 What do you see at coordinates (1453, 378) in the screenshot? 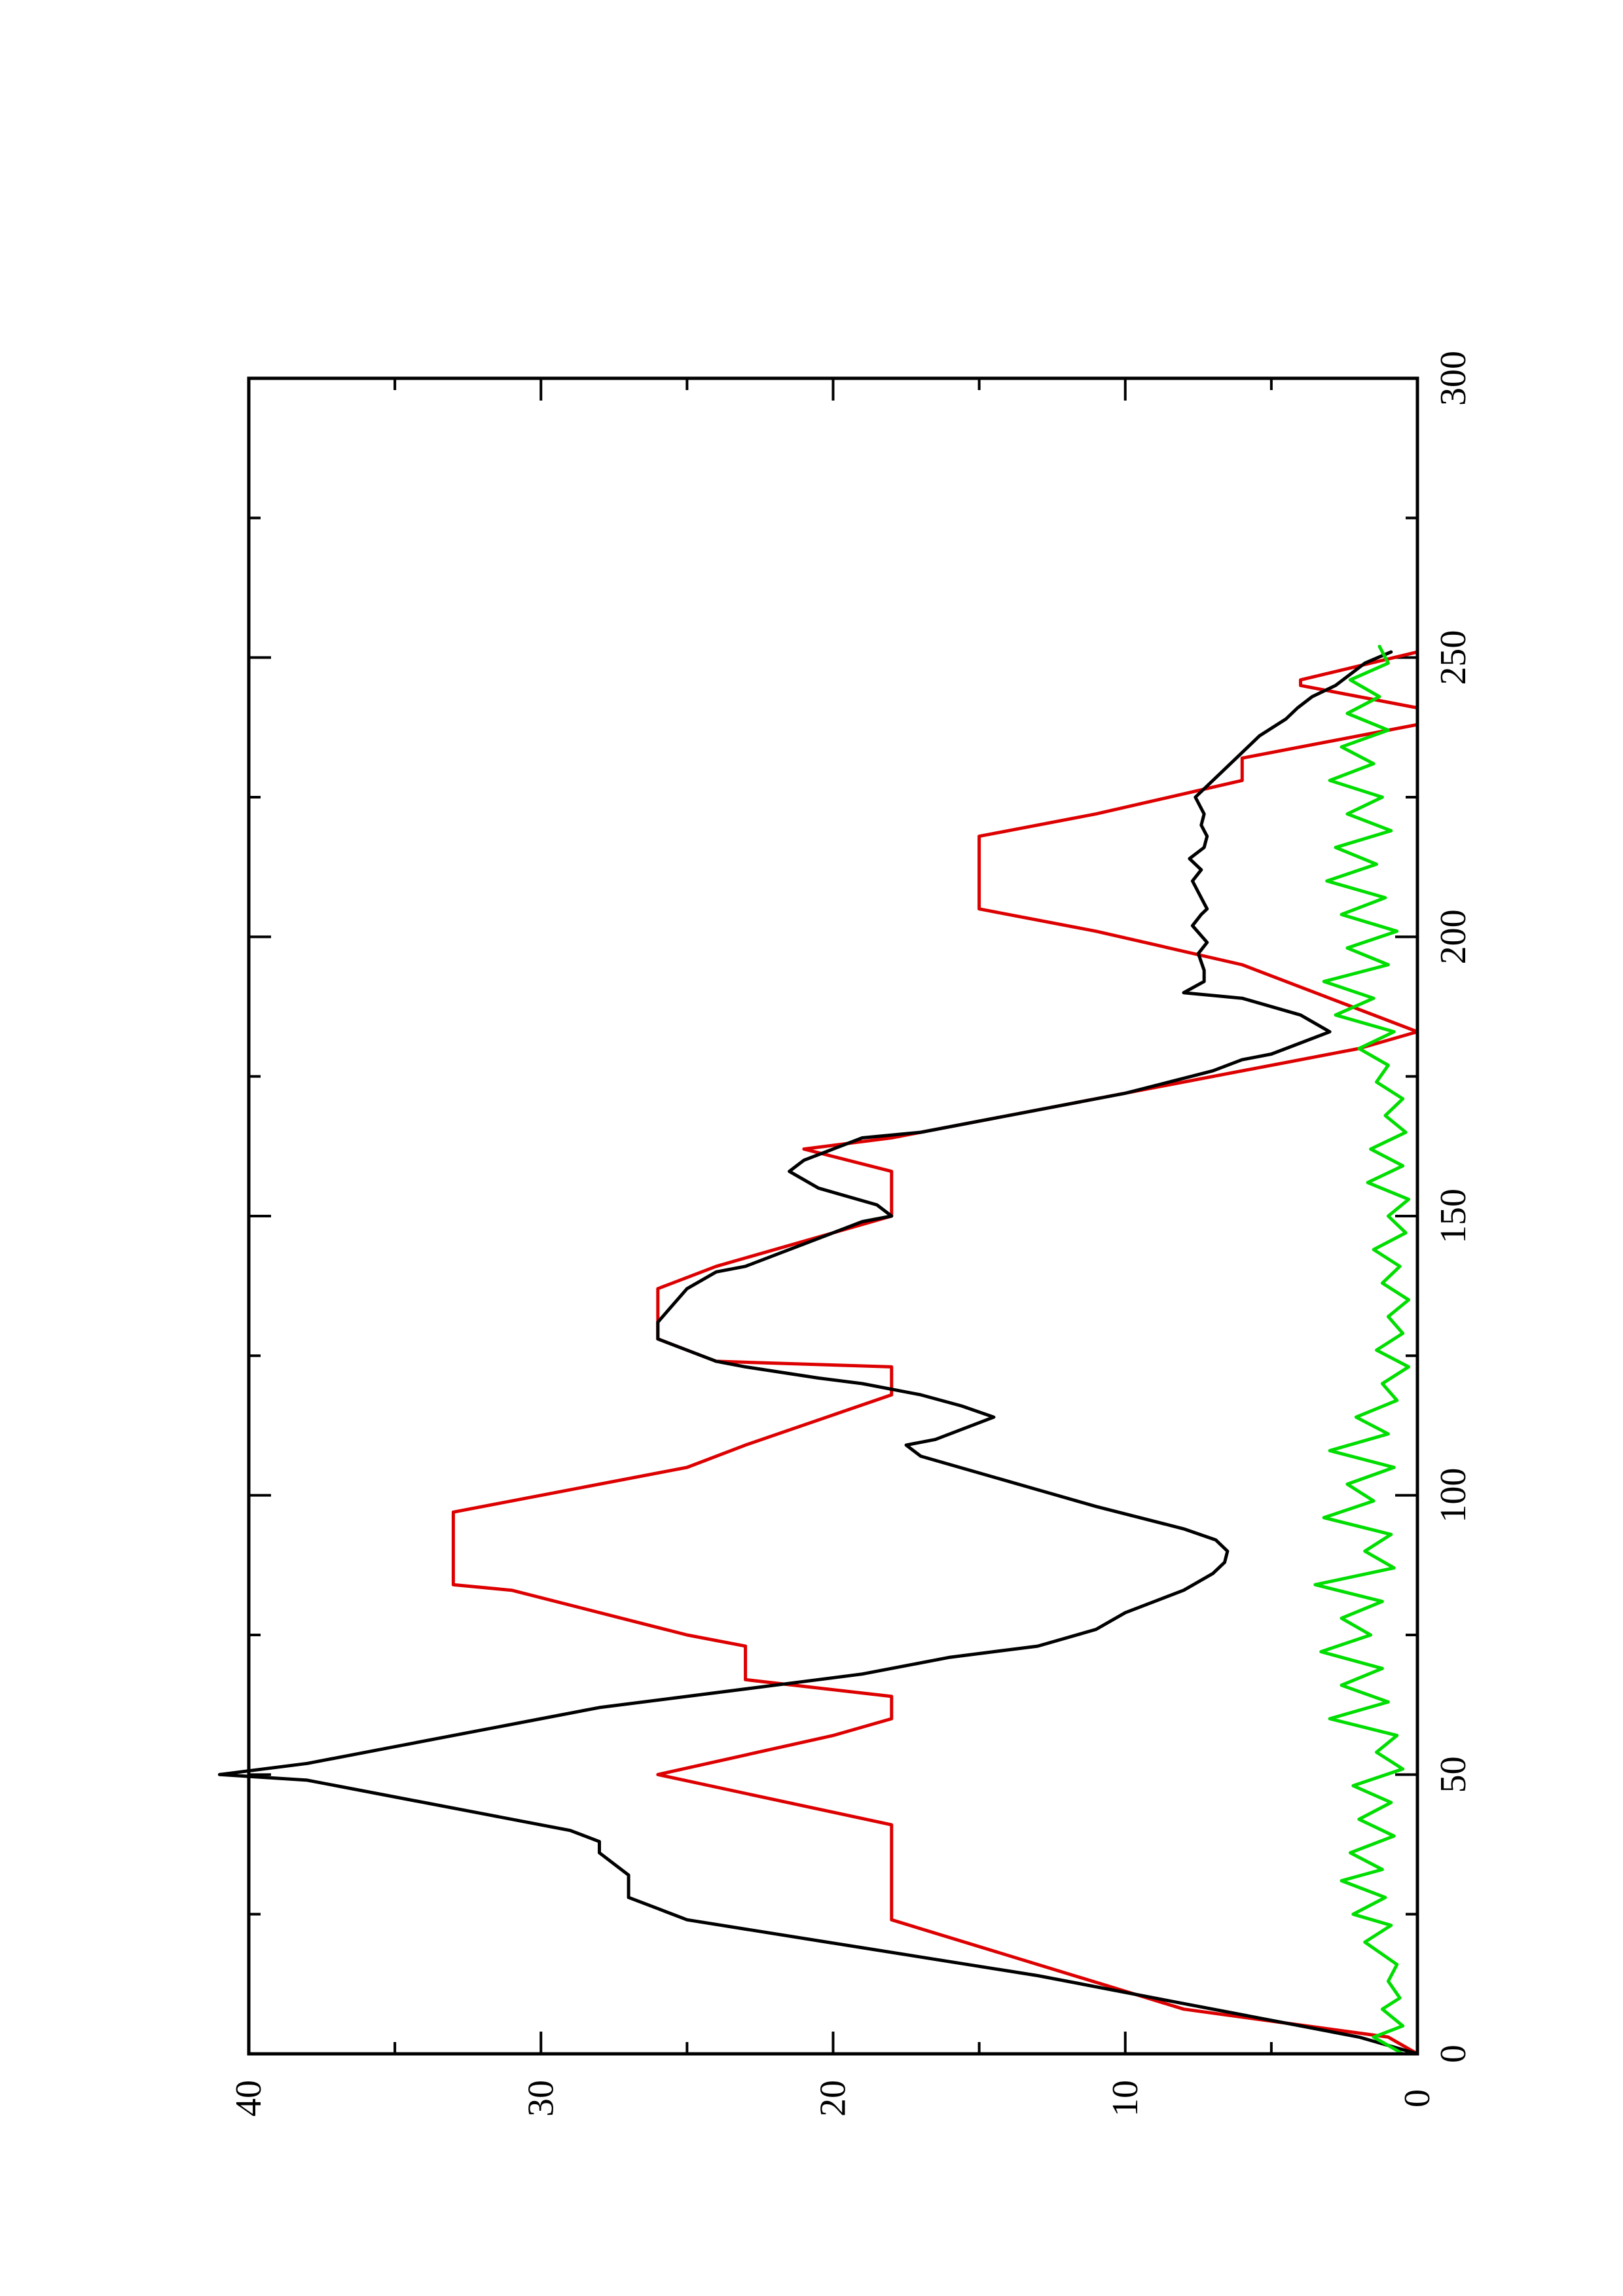
I see `x-tick-label: 300` at bounding box center [1453, 378].